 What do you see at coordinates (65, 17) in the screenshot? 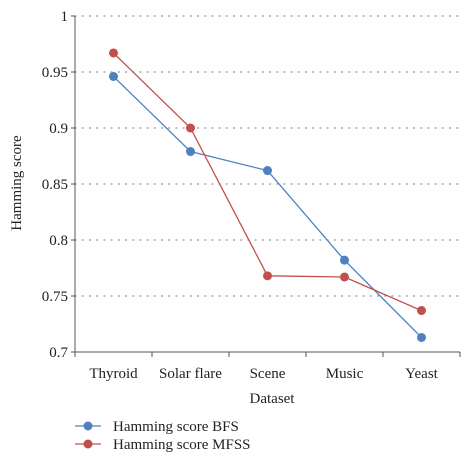
I see `y-tick-label: 1` at bounding box center [65, 17].